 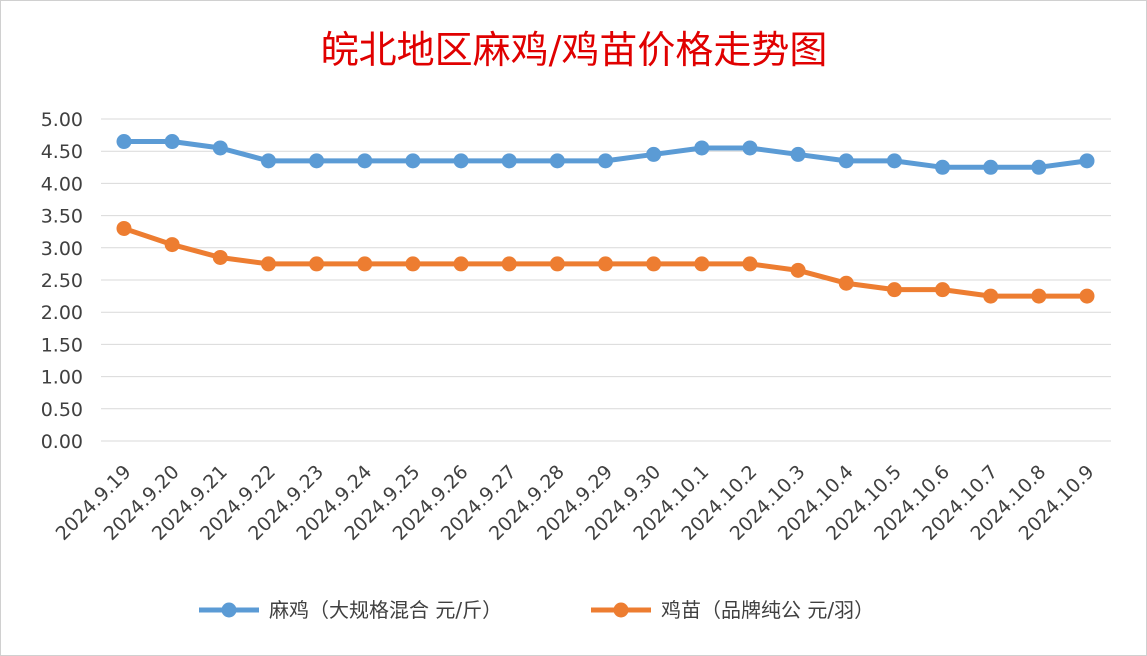 What do you see at coordinates (62, 184) in the screenshot?
I see `y-tick-label: 4.00` at bounding box center [62, 184].